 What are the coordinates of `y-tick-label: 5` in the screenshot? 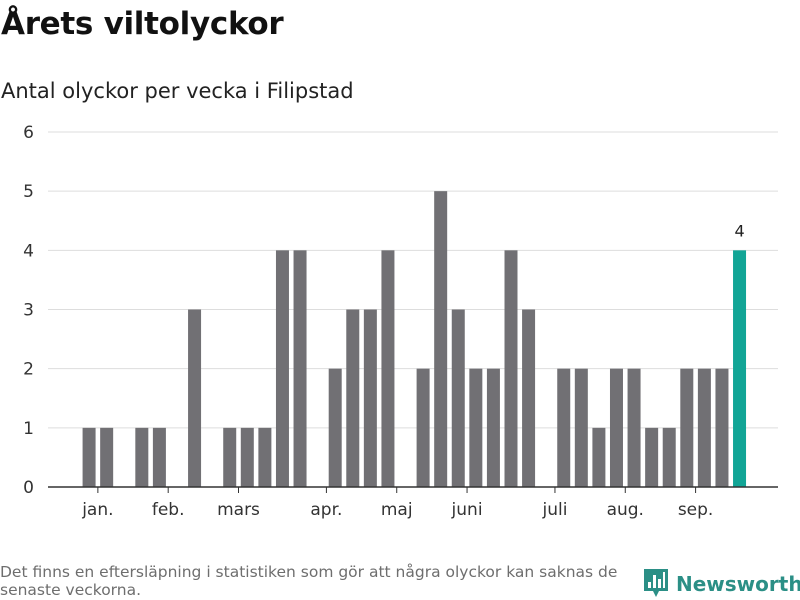 It's located at (28, 192).